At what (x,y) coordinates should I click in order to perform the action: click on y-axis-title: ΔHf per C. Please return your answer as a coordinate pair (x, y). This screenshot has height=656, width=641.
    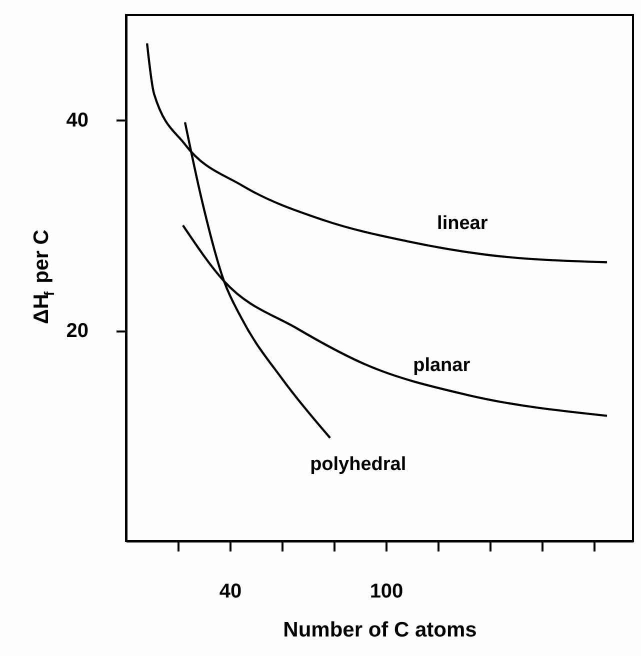
    Looking at the image, I should click on (43, 277).